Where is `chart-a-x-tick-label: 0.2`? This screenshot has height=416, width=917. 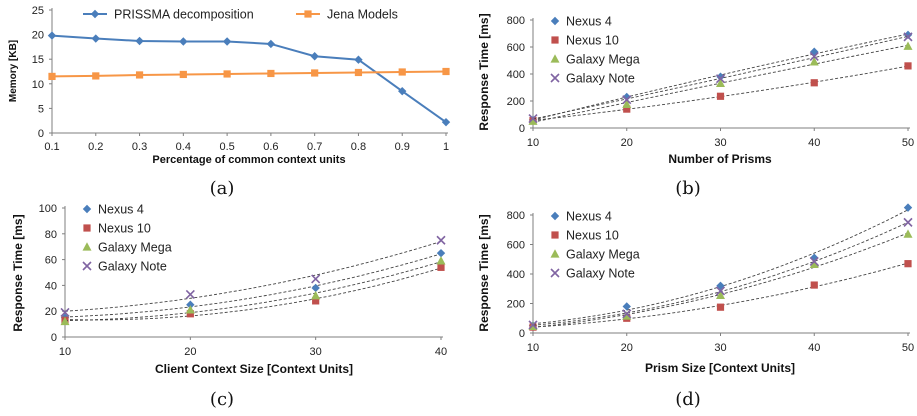
chart-a-x-tick-label: 0.2 is located at coordinates (95, 147).